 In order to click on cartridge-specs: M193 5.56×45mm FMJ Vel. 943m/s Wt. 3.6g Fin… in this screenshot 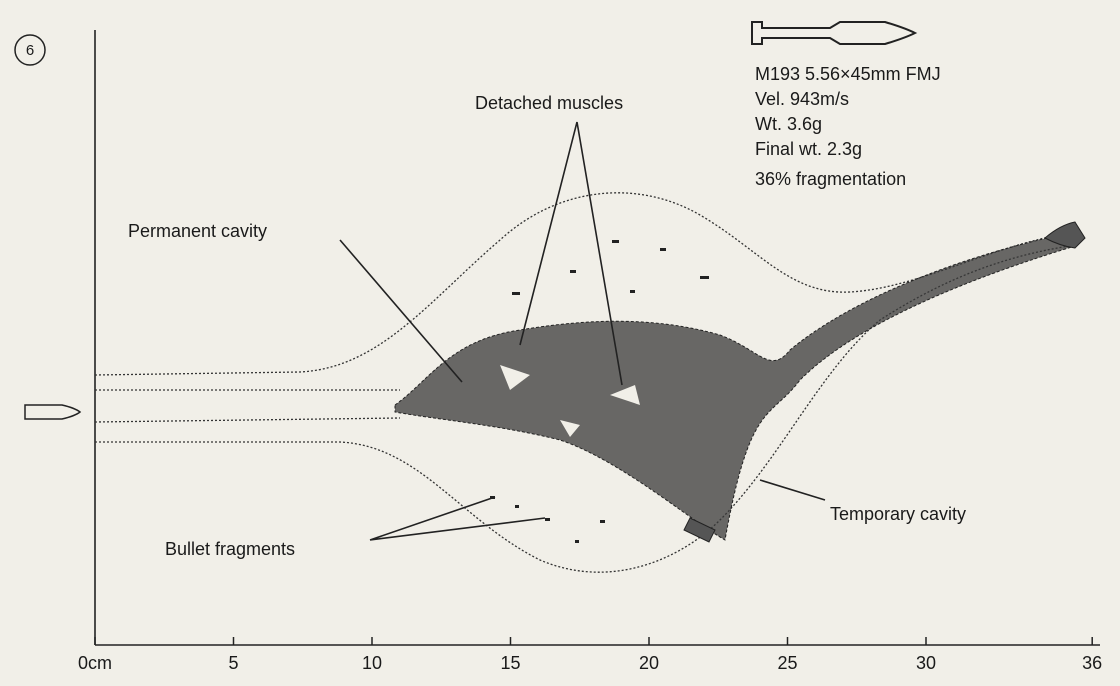, I will do `click(848, 126)`.